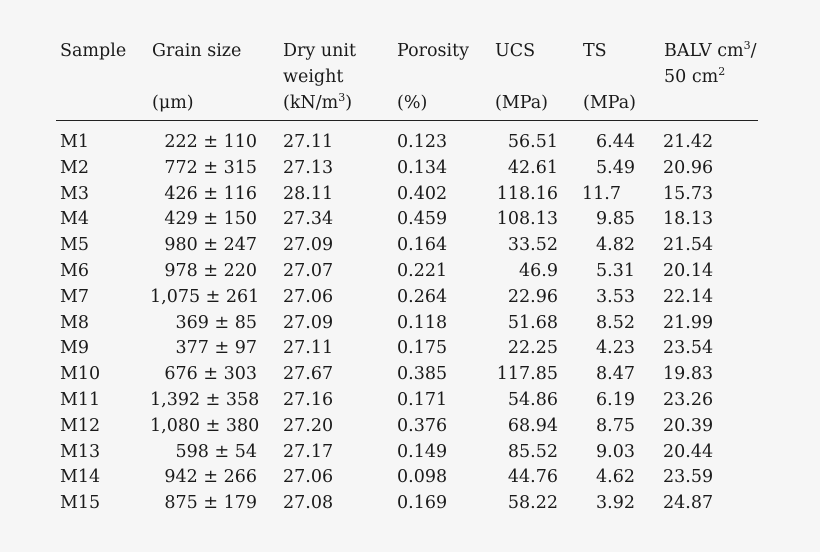 The image size is (820, 552). What do you see at coordinates (407, 120) in the screenshot?
I see `header-rule` at bounding box center [407, 120].